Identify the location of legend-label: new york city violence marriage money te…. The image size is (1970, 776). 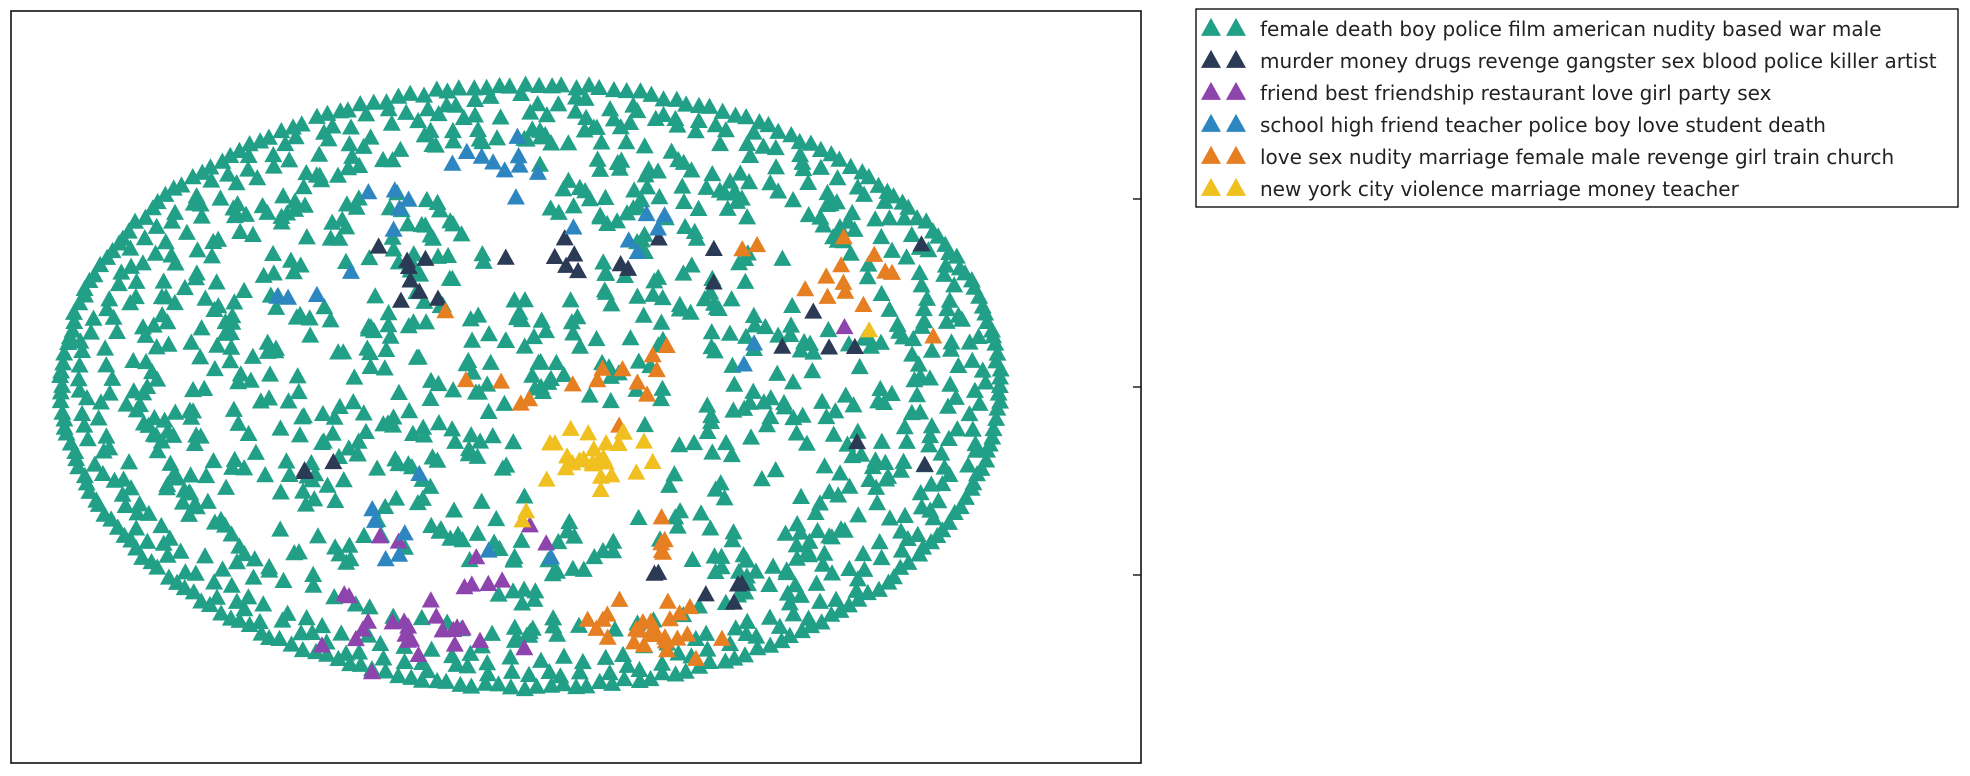
(1500, 189).